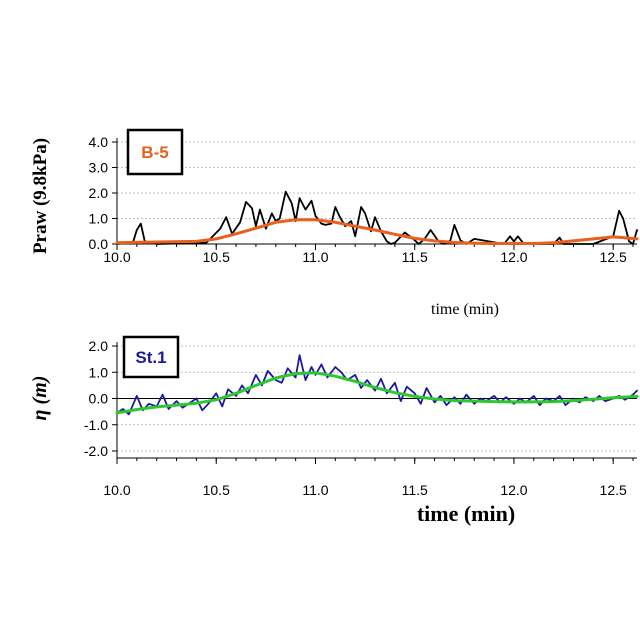 The image size is (640, 640). I want to click on elevation-series, so click(377, 385).